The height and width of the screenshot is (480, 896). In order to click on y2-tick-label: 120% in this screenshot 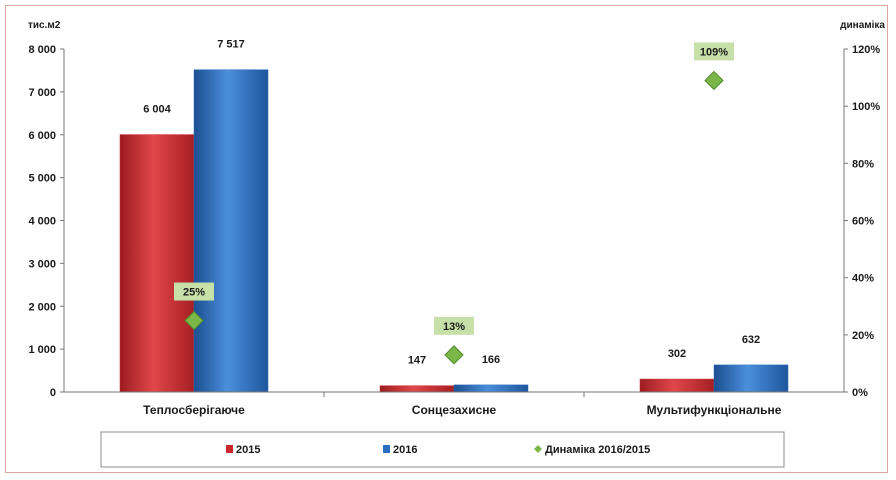, I will do `click(866, 50)`.